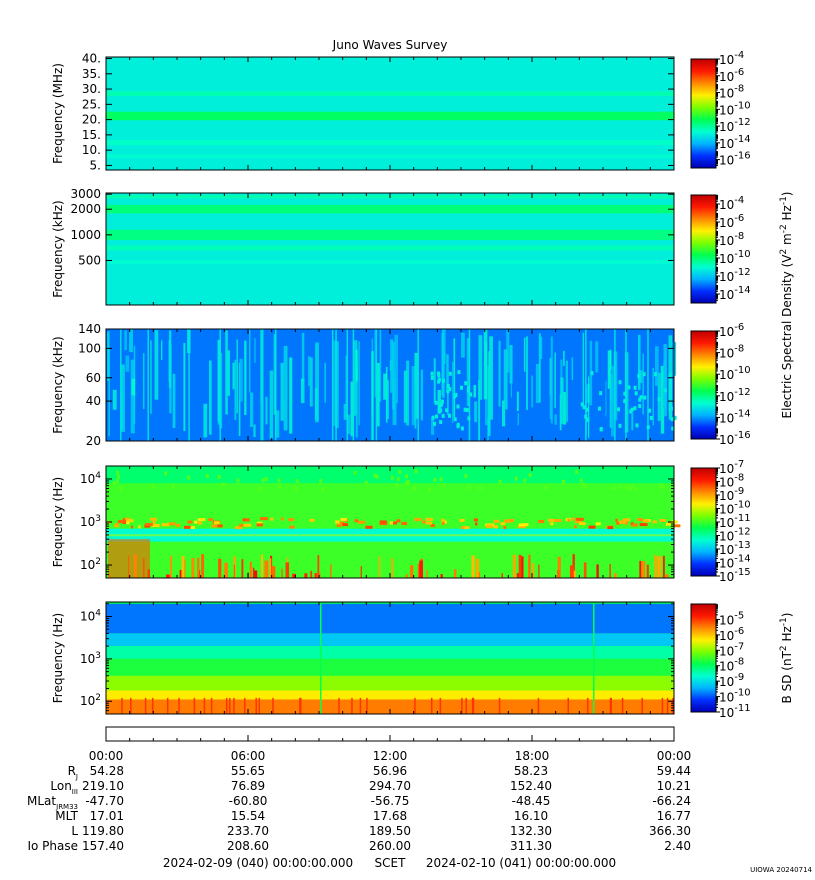 The height and width of the screenshot is (880, 815). What do you see at coordinates (90, 658) in the screenshot?
I see `y-tick-label: 103` at bounding box center [90, 658].